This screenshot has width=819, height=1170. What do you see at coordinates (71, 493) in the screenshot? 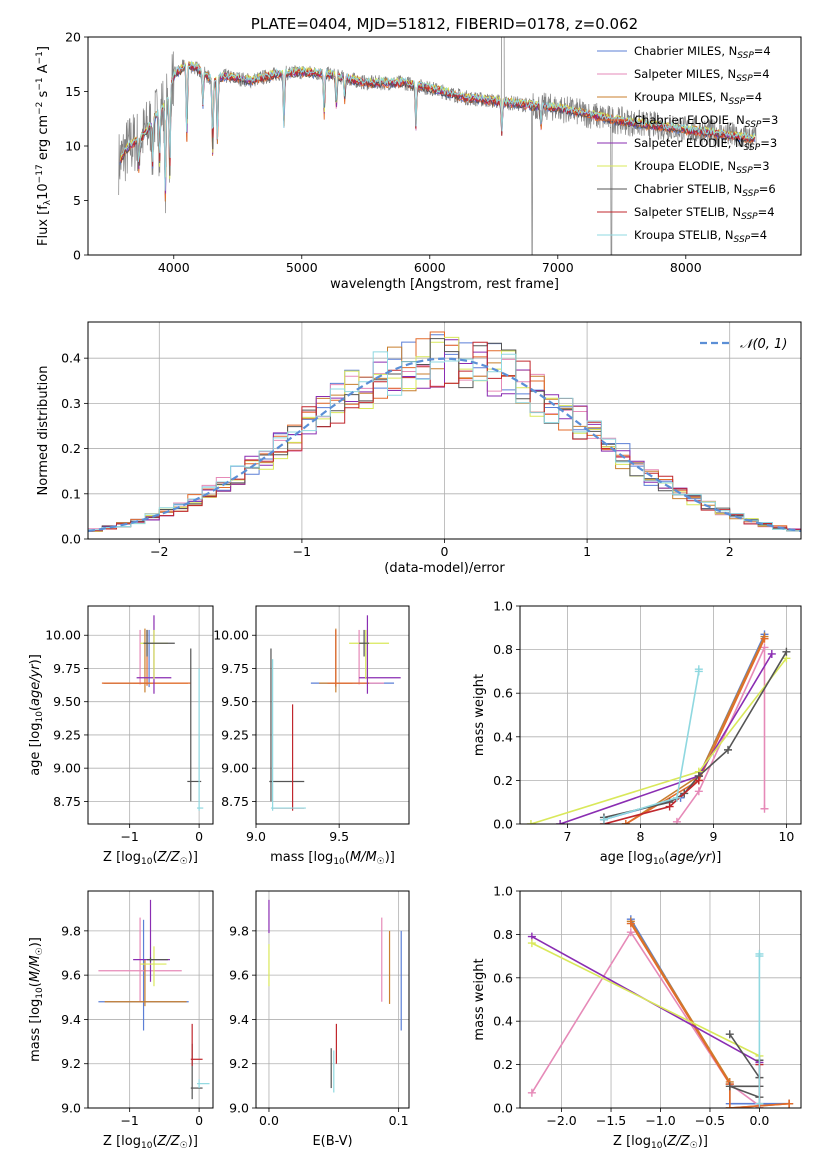
I see `y-tick-label: 0.1` at bounding box center [71, 493].